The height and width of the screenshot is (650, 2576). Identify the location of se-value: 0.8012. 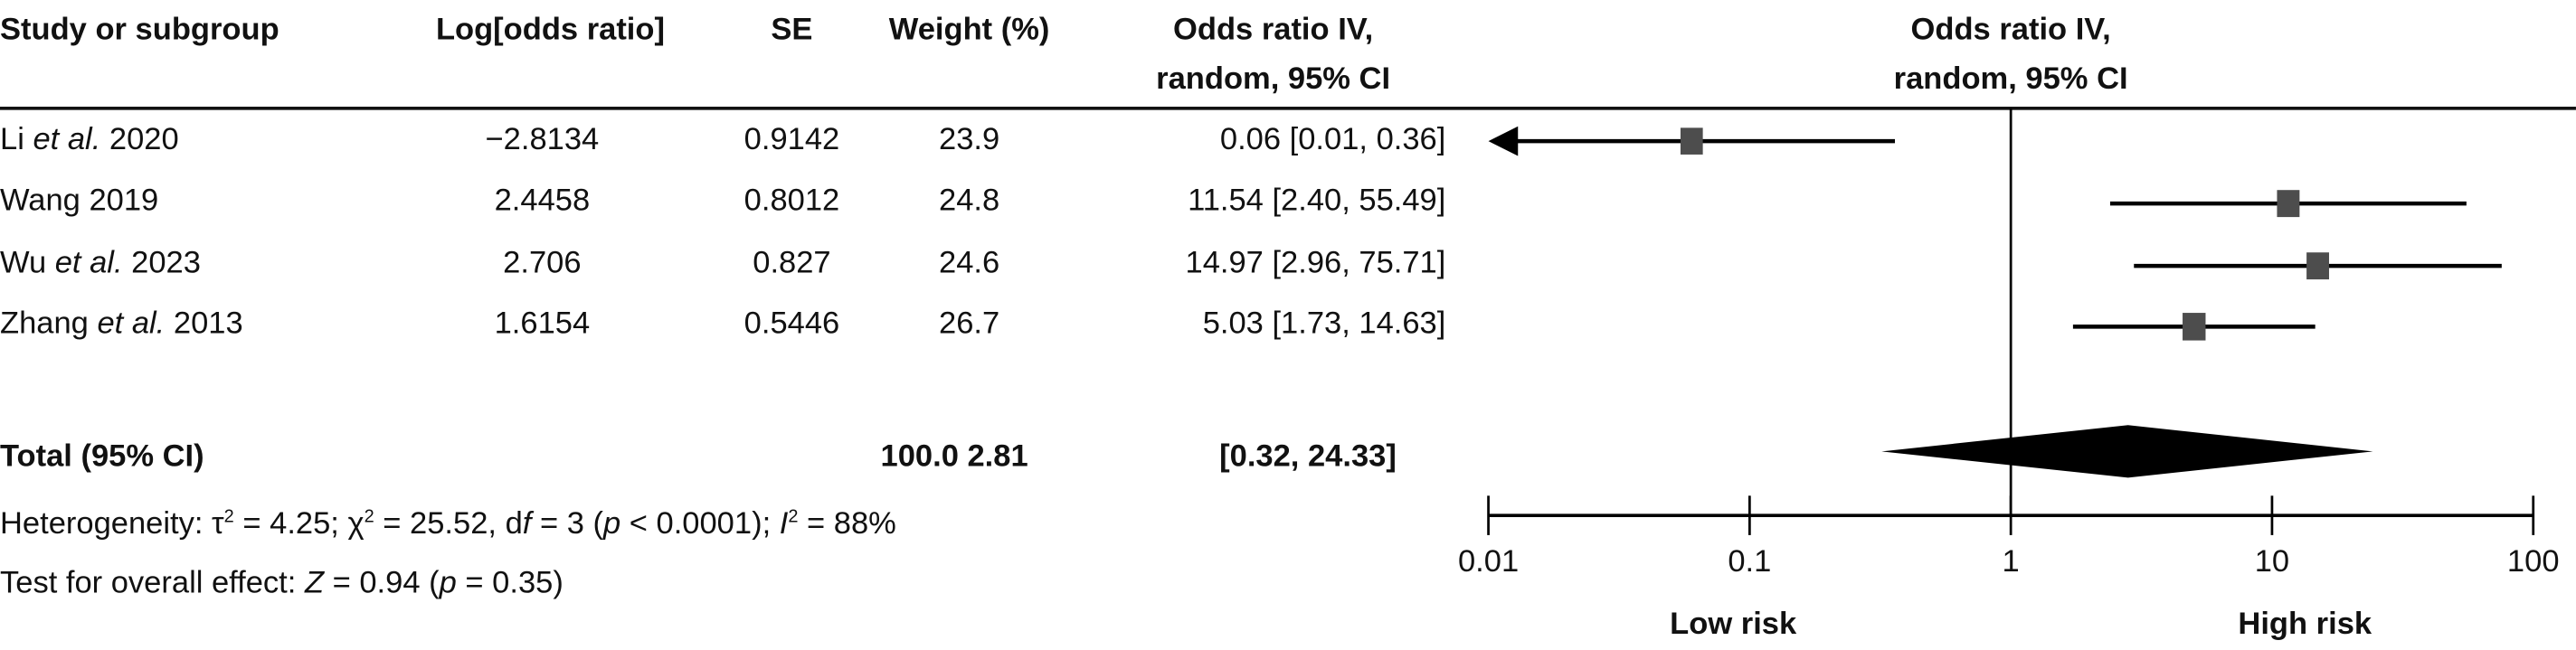
(792, 201).